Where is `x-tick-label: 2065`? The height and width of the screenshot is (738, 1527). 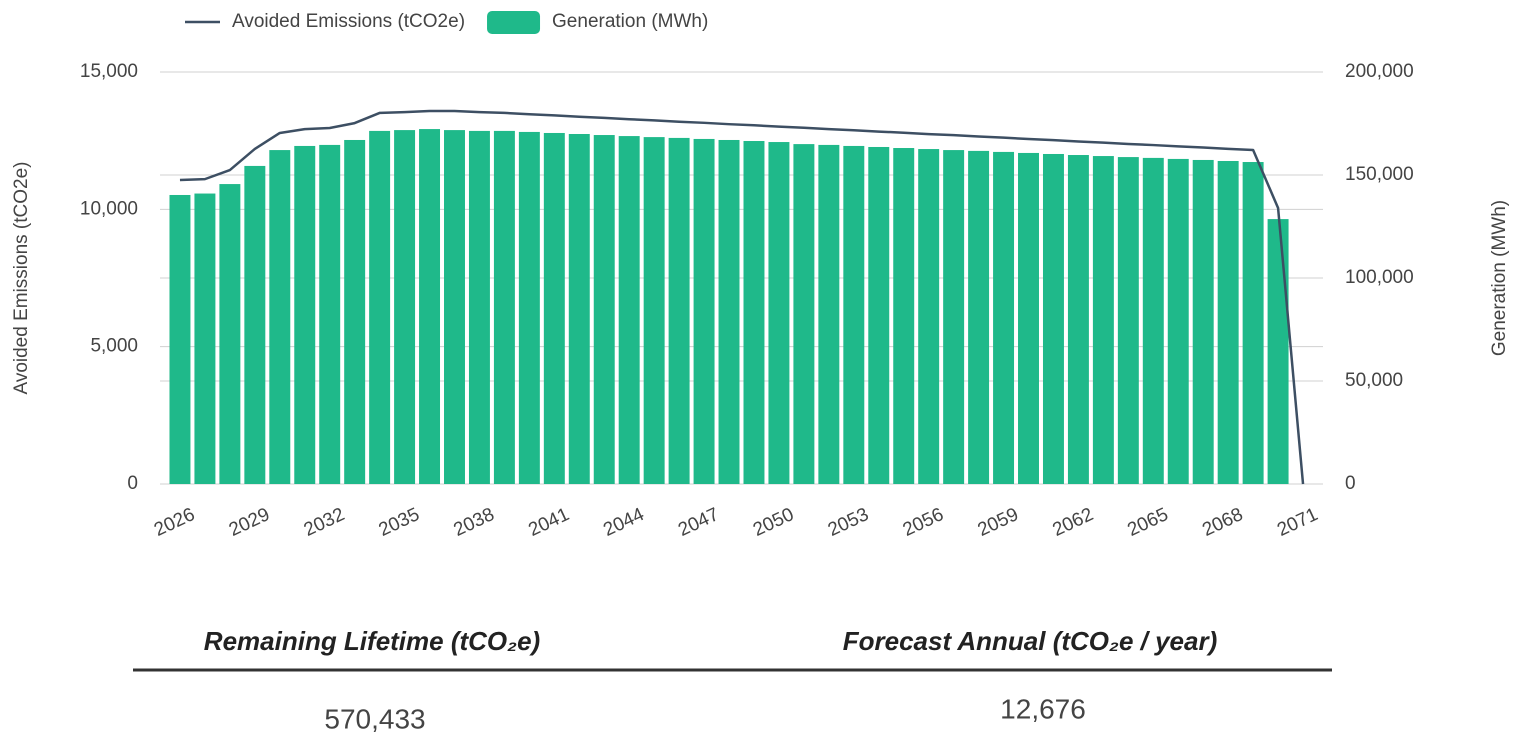
x-tick-label: 2065 is located at coordinates (1147, 522).